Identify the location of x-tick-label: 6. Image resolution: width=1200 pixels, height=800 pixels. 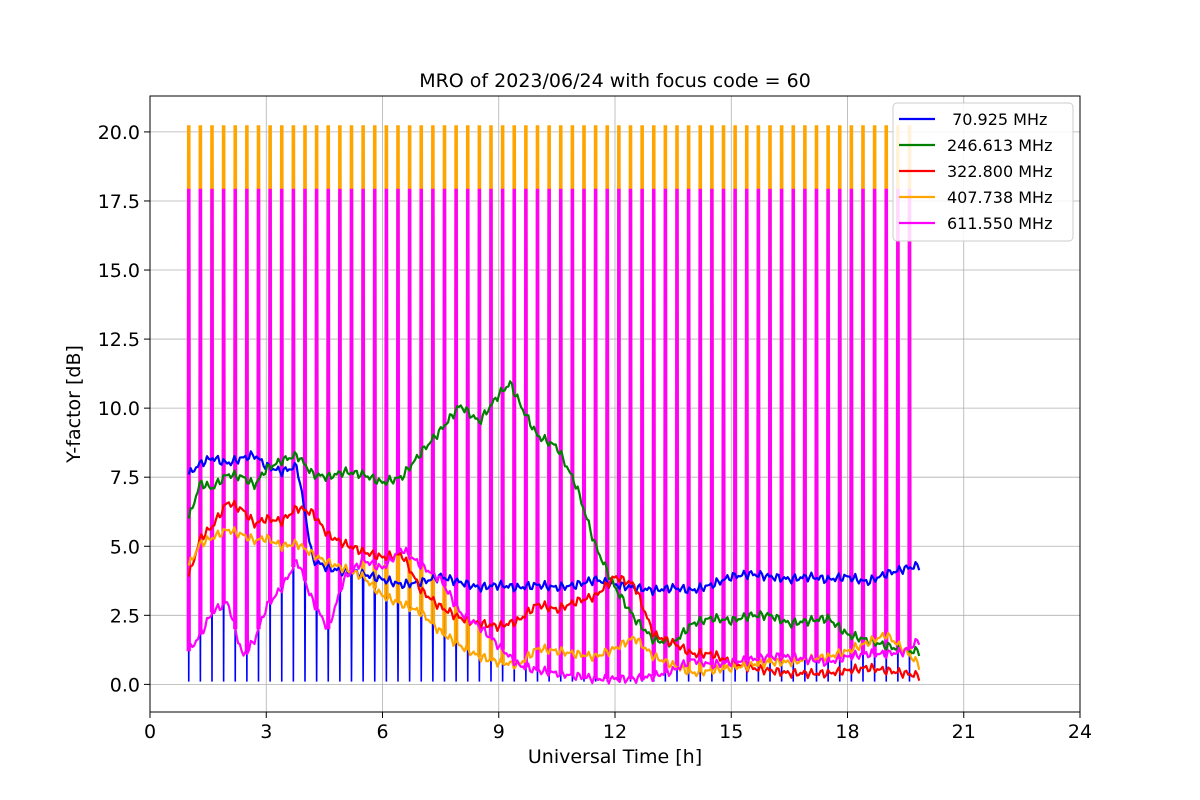
(382, 732).